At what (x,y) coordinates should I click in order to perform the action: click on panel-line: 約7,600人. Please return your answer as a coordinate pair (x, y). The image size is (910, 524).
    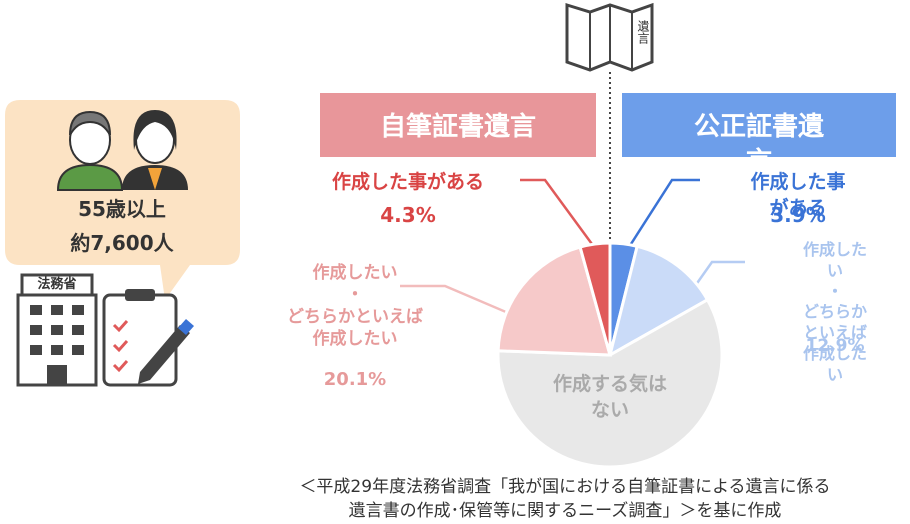
    Looking at the image, I should click on (122, 243).